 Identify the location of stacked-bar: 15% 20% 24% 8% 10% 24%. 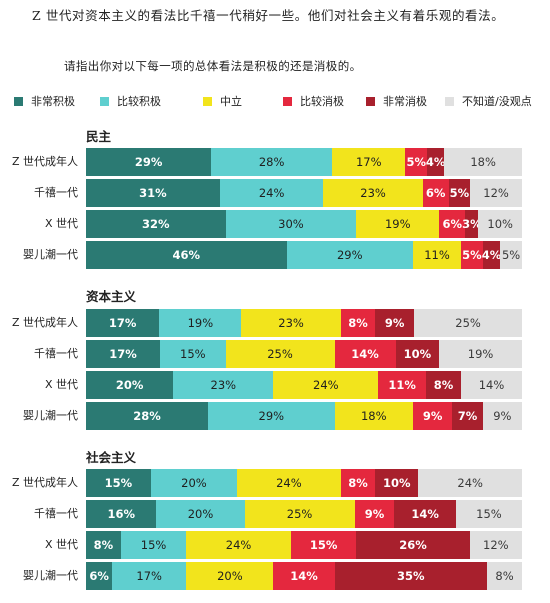
(304, 483).